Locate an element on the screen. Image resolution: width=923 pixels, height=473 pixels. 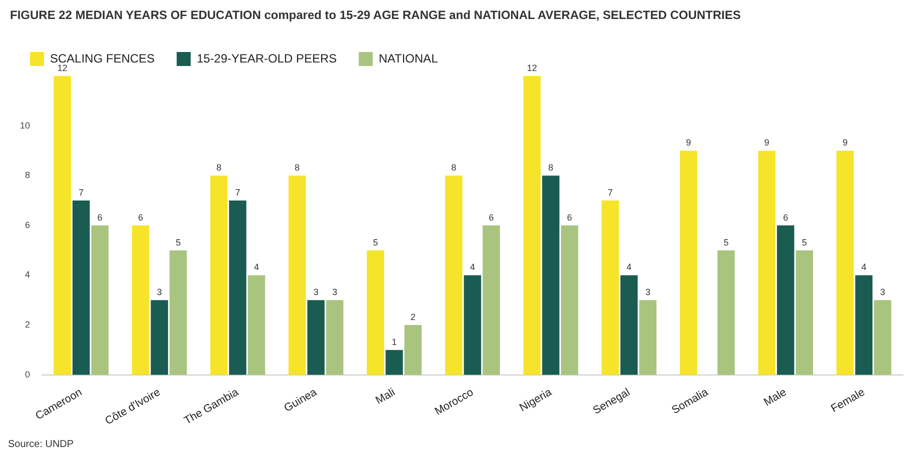
legend-label: NATIONAL is located at coordinates (408, 58).